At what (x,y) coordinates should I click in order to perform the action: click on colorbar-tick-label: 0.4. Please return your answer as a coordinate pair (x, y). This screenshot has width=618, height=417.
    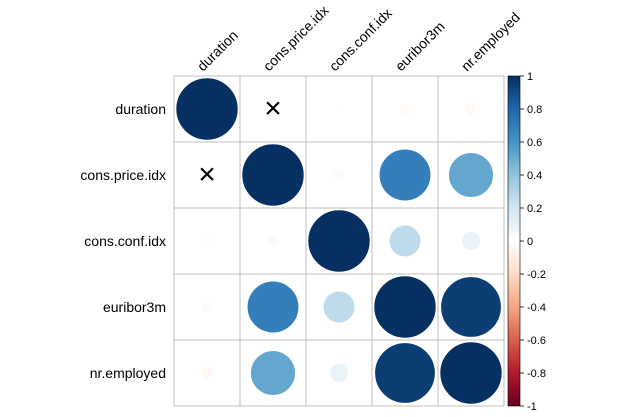
    Looking at the image, I should click on (534, 176).